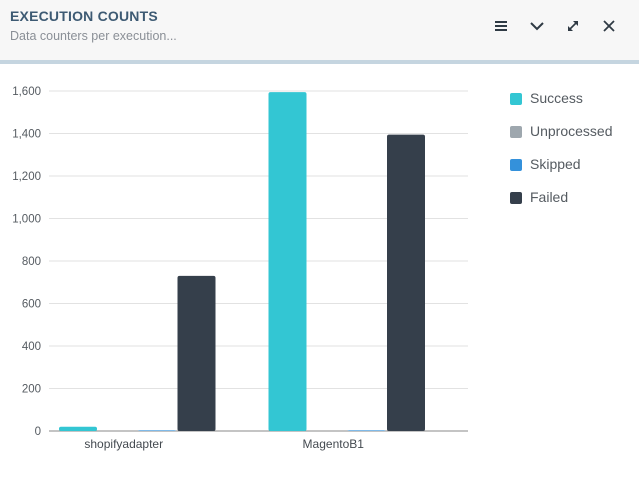 The image size is (639, 484). I want to click on y-tick-label: 0, so click(38, 432).